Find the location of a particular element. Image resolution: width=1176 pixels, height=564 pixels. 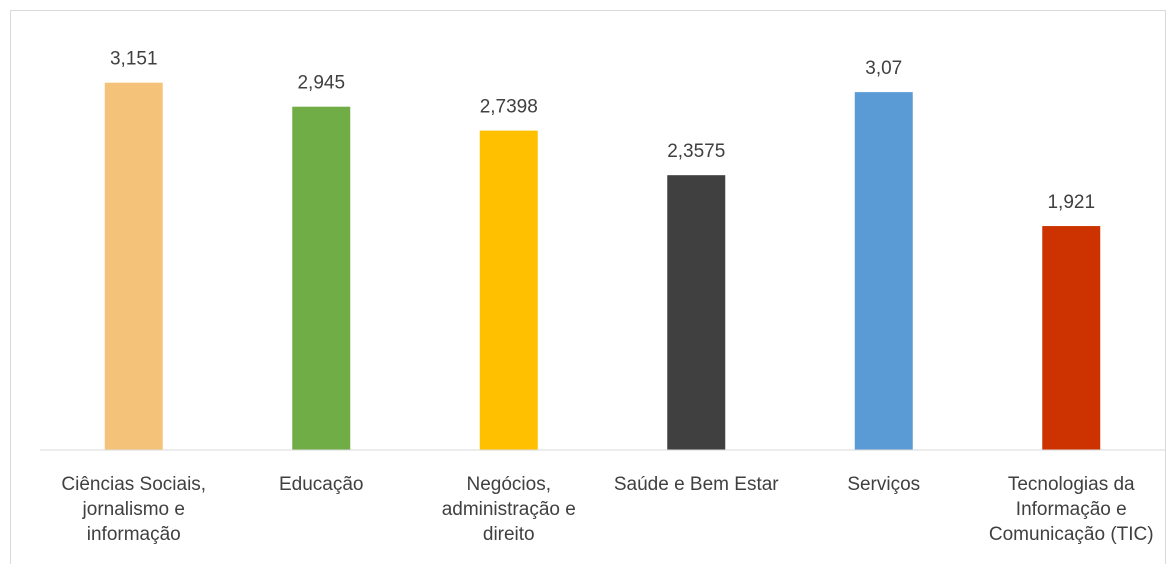

x-tick-label: Negócios, administração e direito is located at coordinates (508, 509).